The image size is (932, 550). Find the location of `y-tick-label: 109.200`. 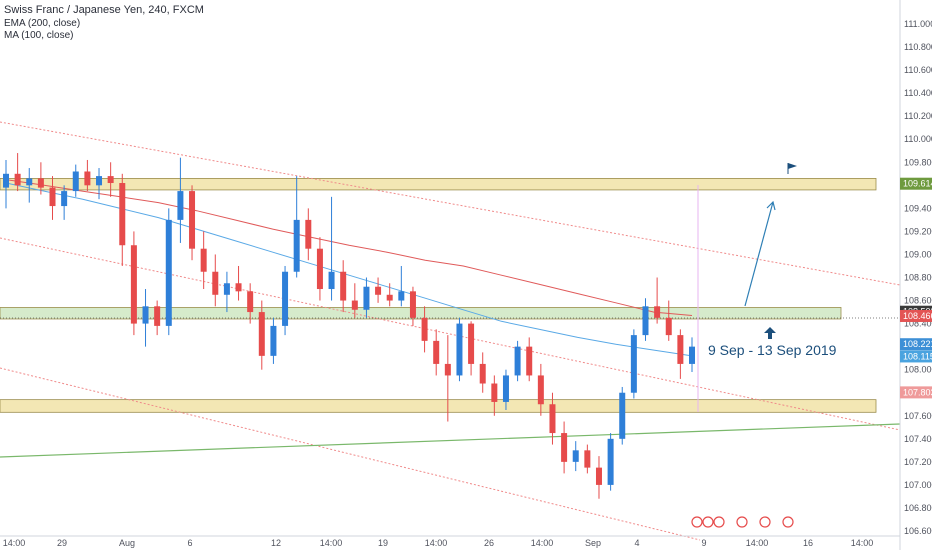

y-tick-label: 109.200 is located at coordinates (918, 231).